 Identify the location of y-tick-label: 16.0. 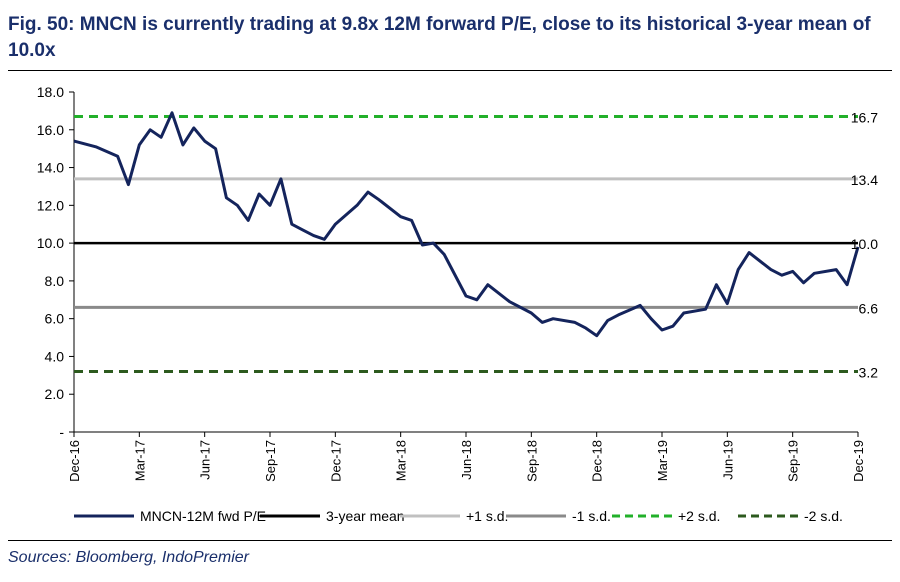
(50, 130).